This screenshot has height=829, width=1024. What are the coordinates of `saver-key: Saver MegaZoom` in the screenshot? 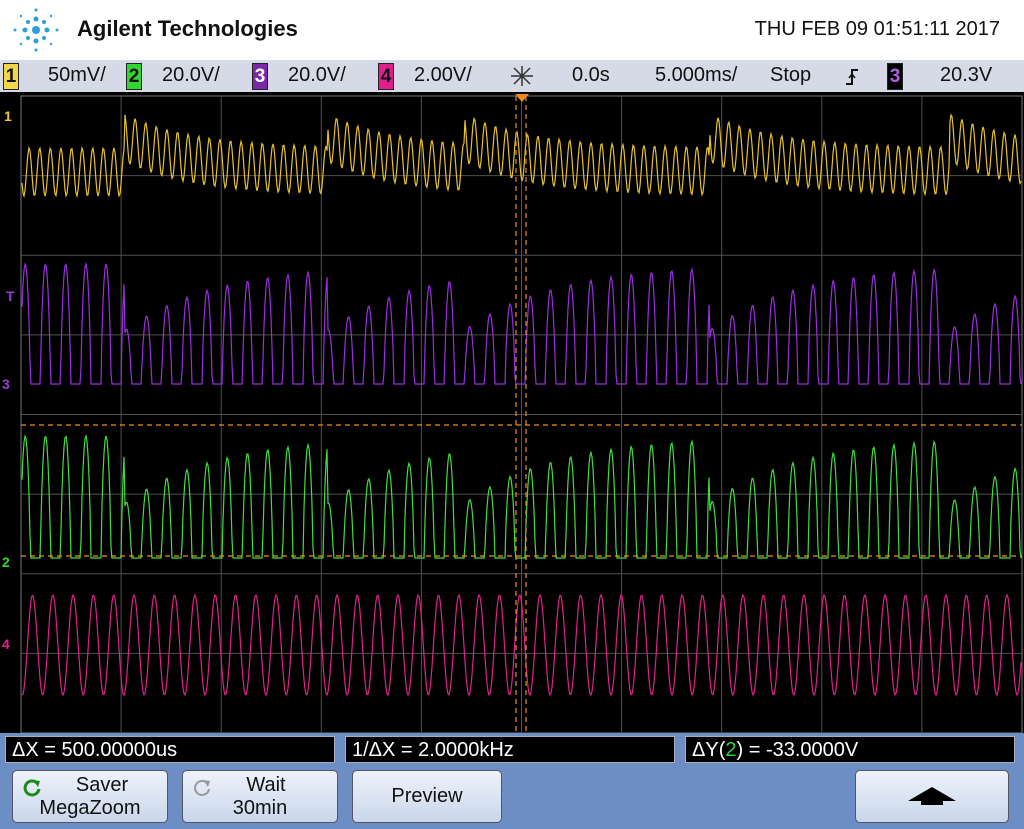 It's located at (90, 796).